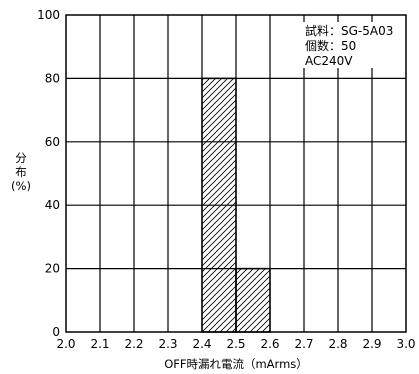 The image size is (419, 374). What do you see at coordinates (21, 158) in the screenshot?
I see `y-axis-label-line1: 分` at bounding box center [21, 158].